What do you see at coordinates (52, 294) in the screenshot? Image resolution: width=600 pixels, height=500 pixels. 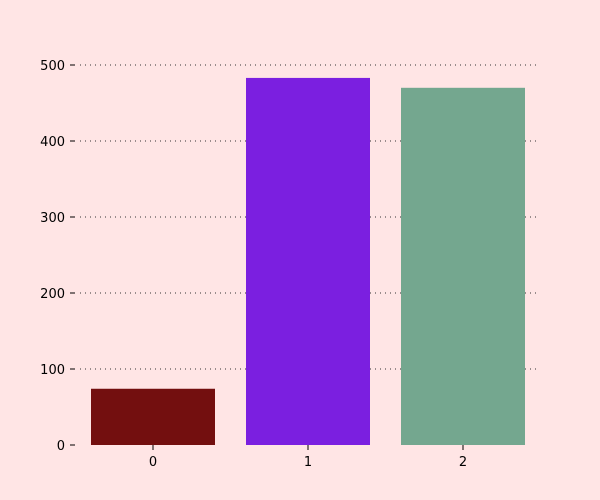 I see `y-tick-label-200: 200` at bounding box center [52, 294].